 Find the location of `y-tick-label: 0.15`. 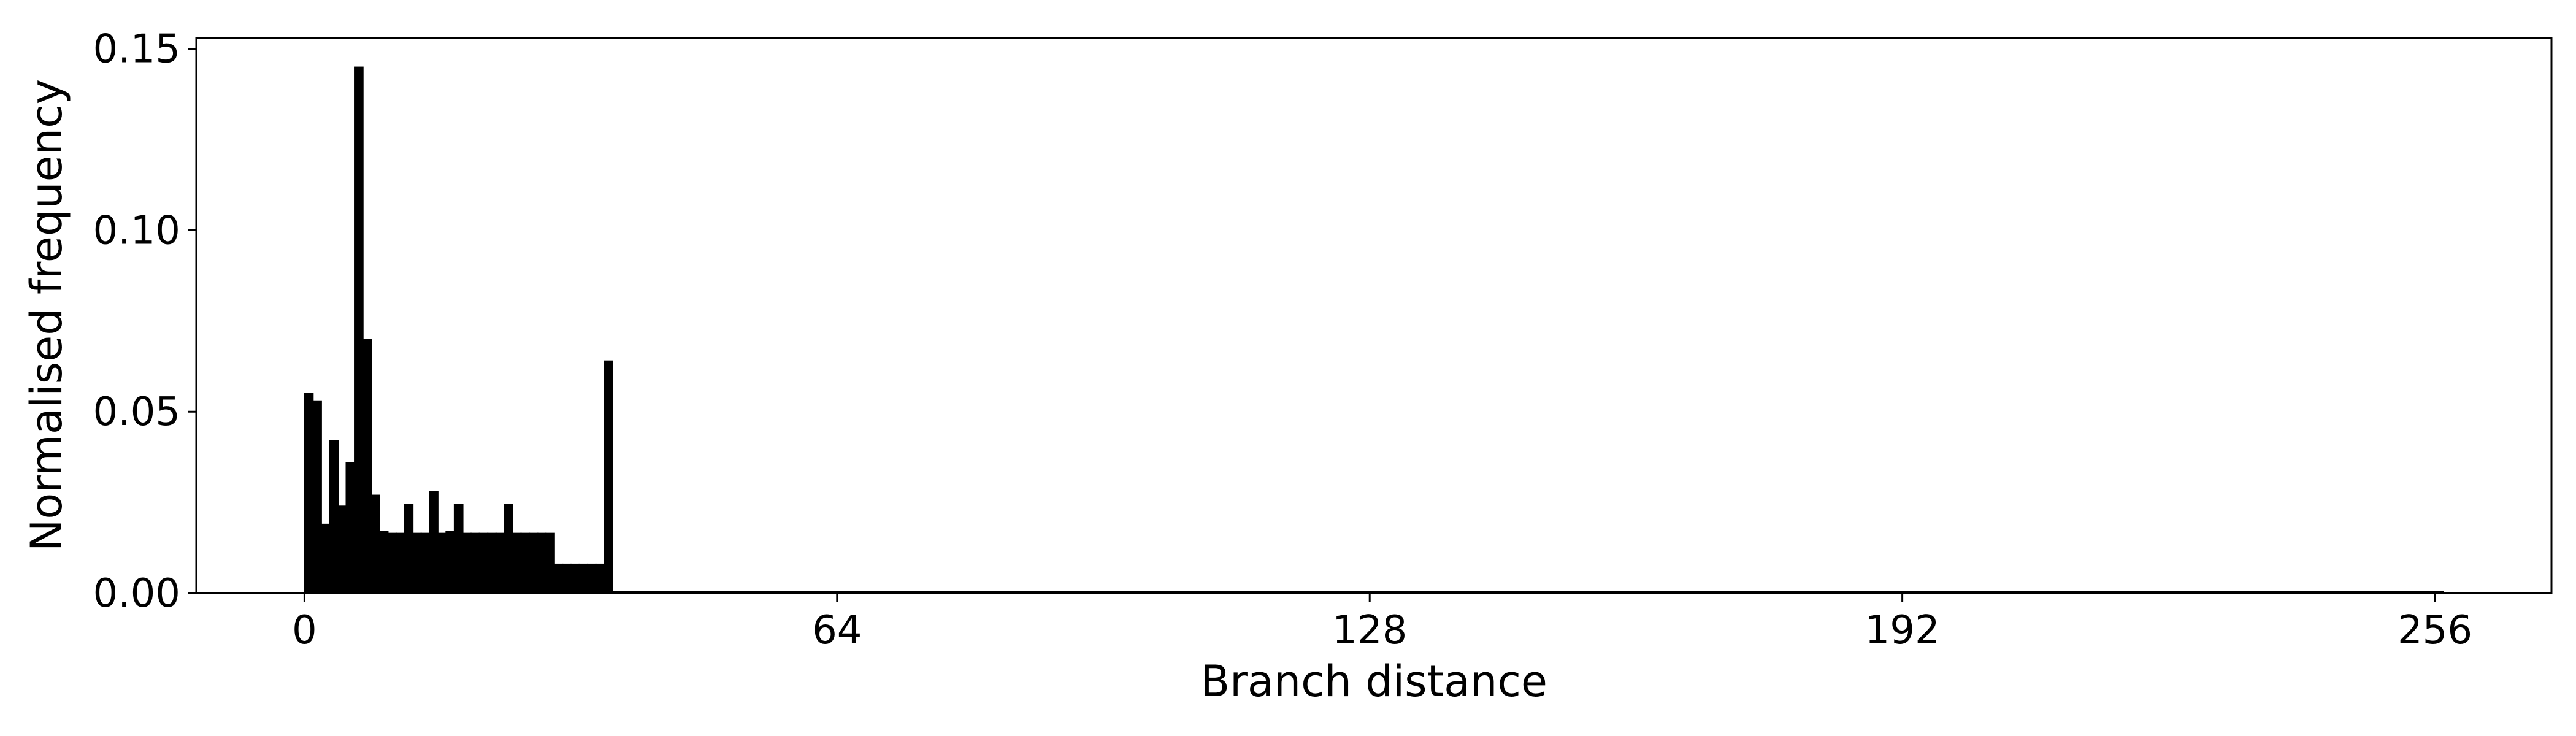

y-tick-label: 0.15 is located at coordinates (137, 49).